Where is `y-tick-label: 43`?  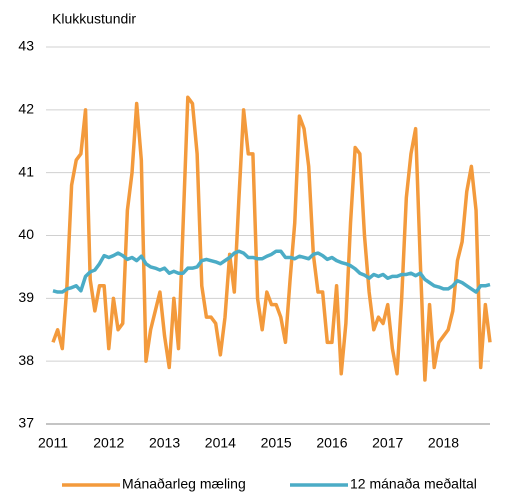
y-tick-label: 43 is located at coordinates (26, 46).